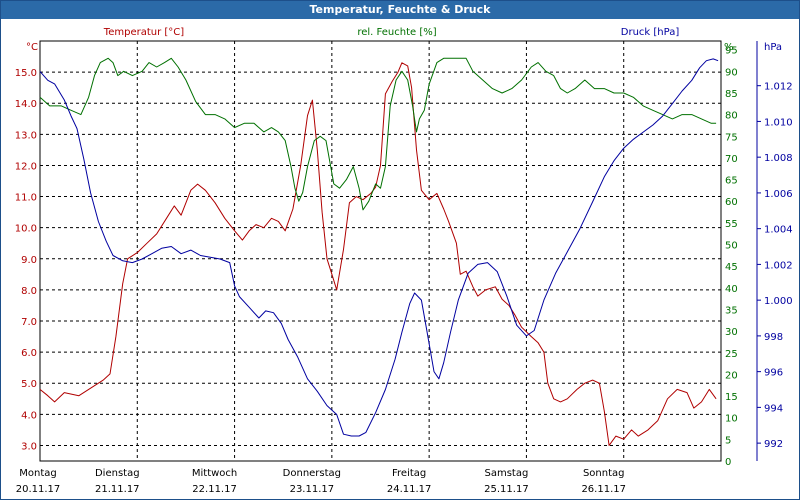  Describe the element at coordinates (29, 353) in the screenshot. I see `temperature-tick-label: 6.0` at that location.